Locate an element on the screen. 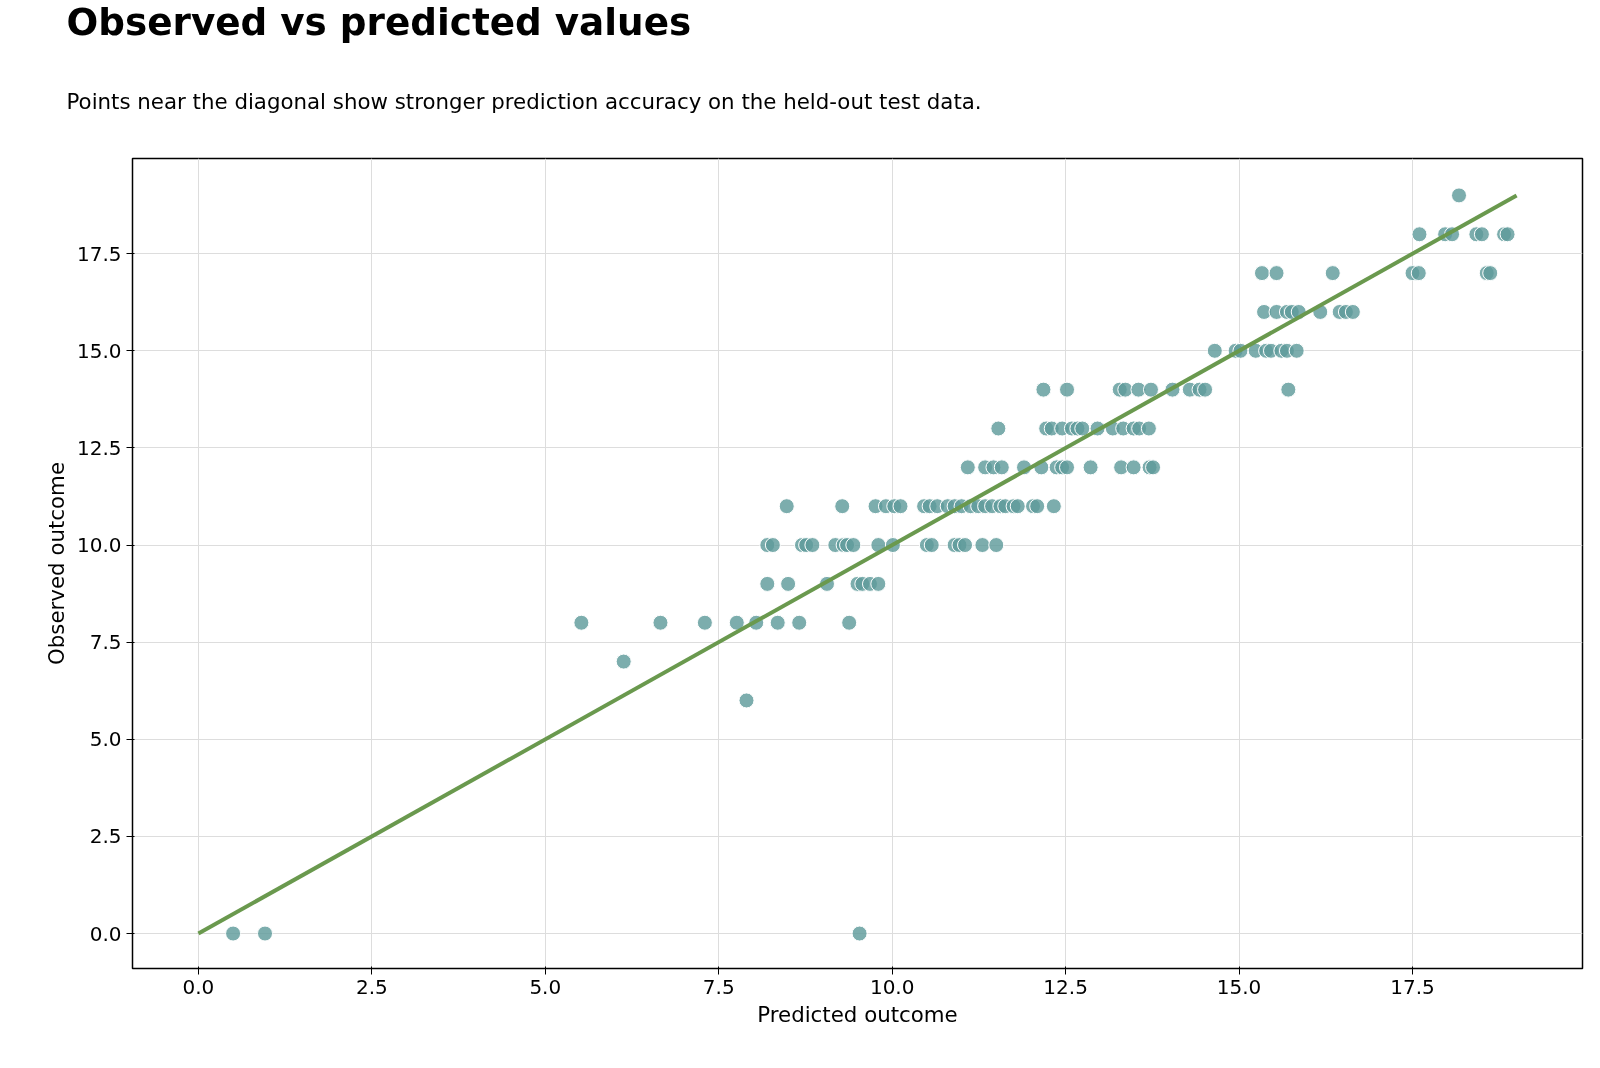  chart-subtitle: Points near the diagonal show stronger prediction accuracy on the held-out test data. is located at coordinates (524, 101).